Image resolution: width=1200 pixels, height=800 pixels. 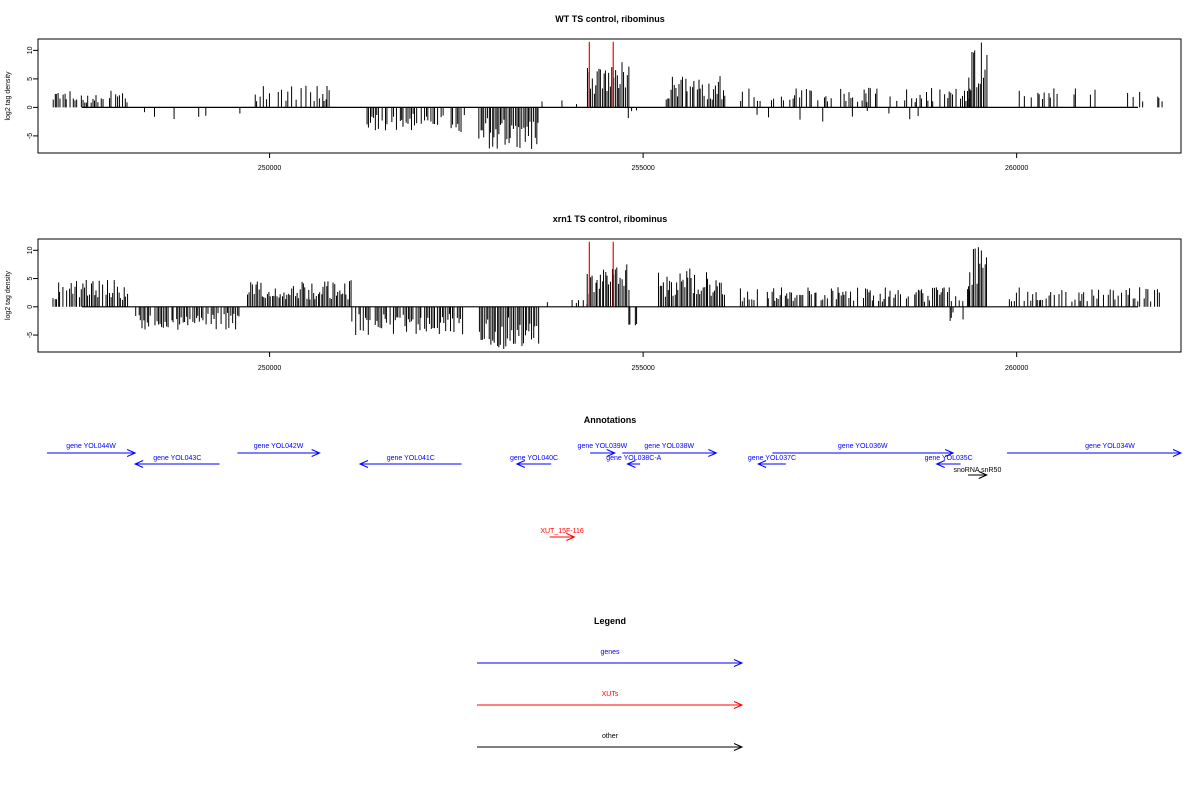 I want to click on annotation-feature: gene YOL040C, so click(x=534, y=461).